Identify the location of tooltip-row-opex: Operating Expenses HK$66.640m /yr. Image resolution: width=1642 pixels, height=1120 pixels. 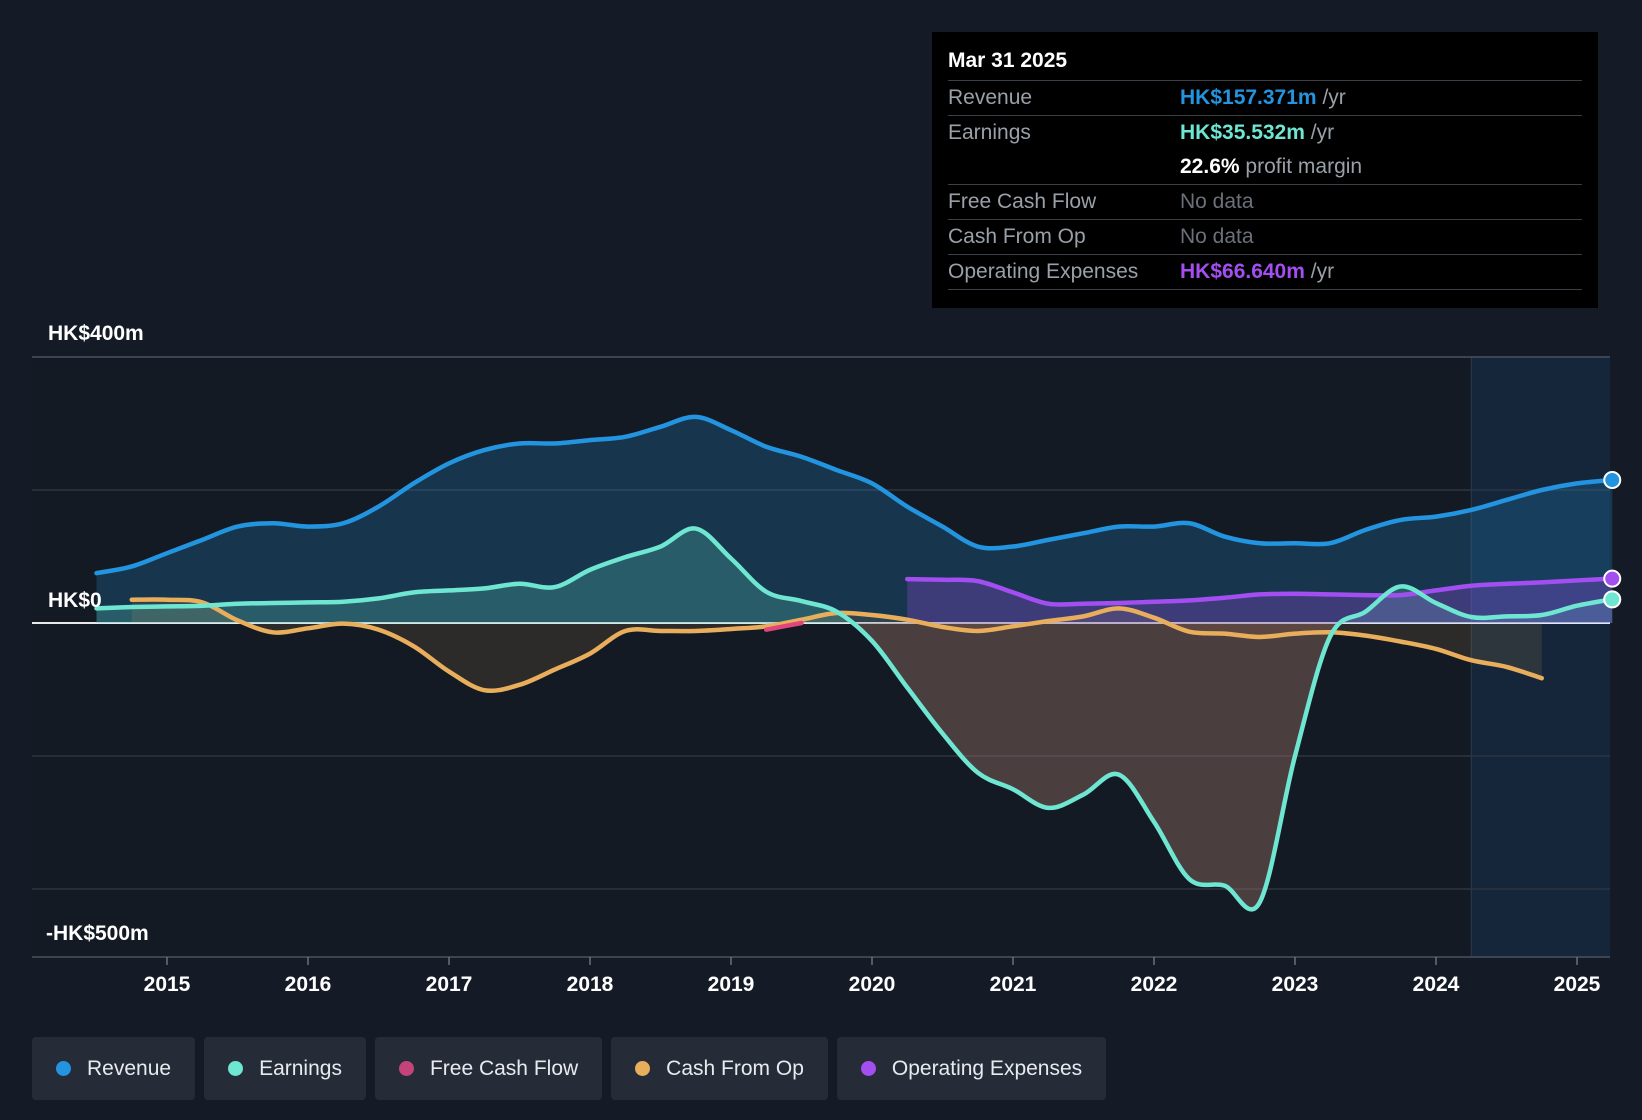
(1265, 272).